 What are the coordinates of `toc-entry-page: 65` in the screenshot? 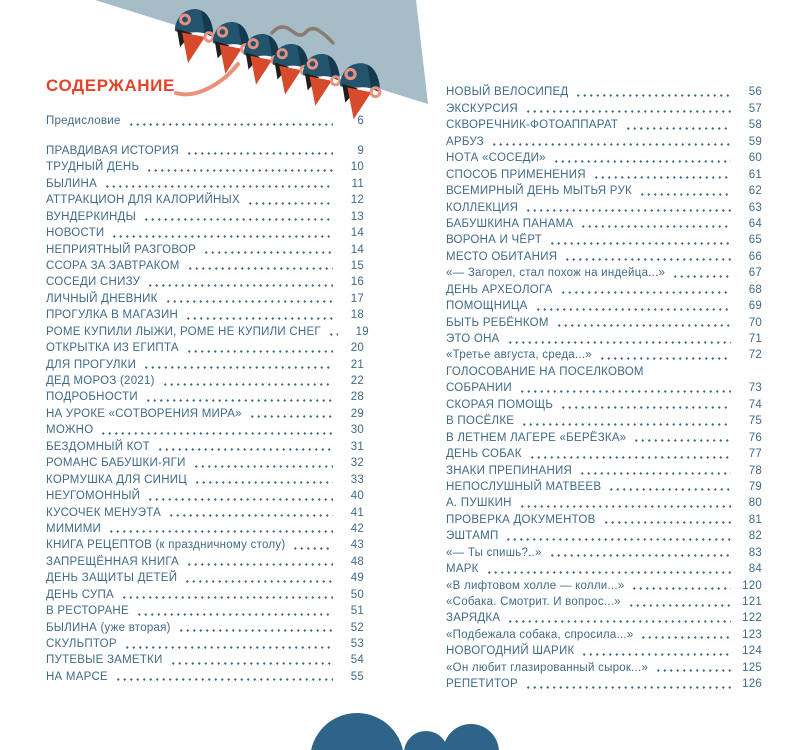 It's located at (755, 240).